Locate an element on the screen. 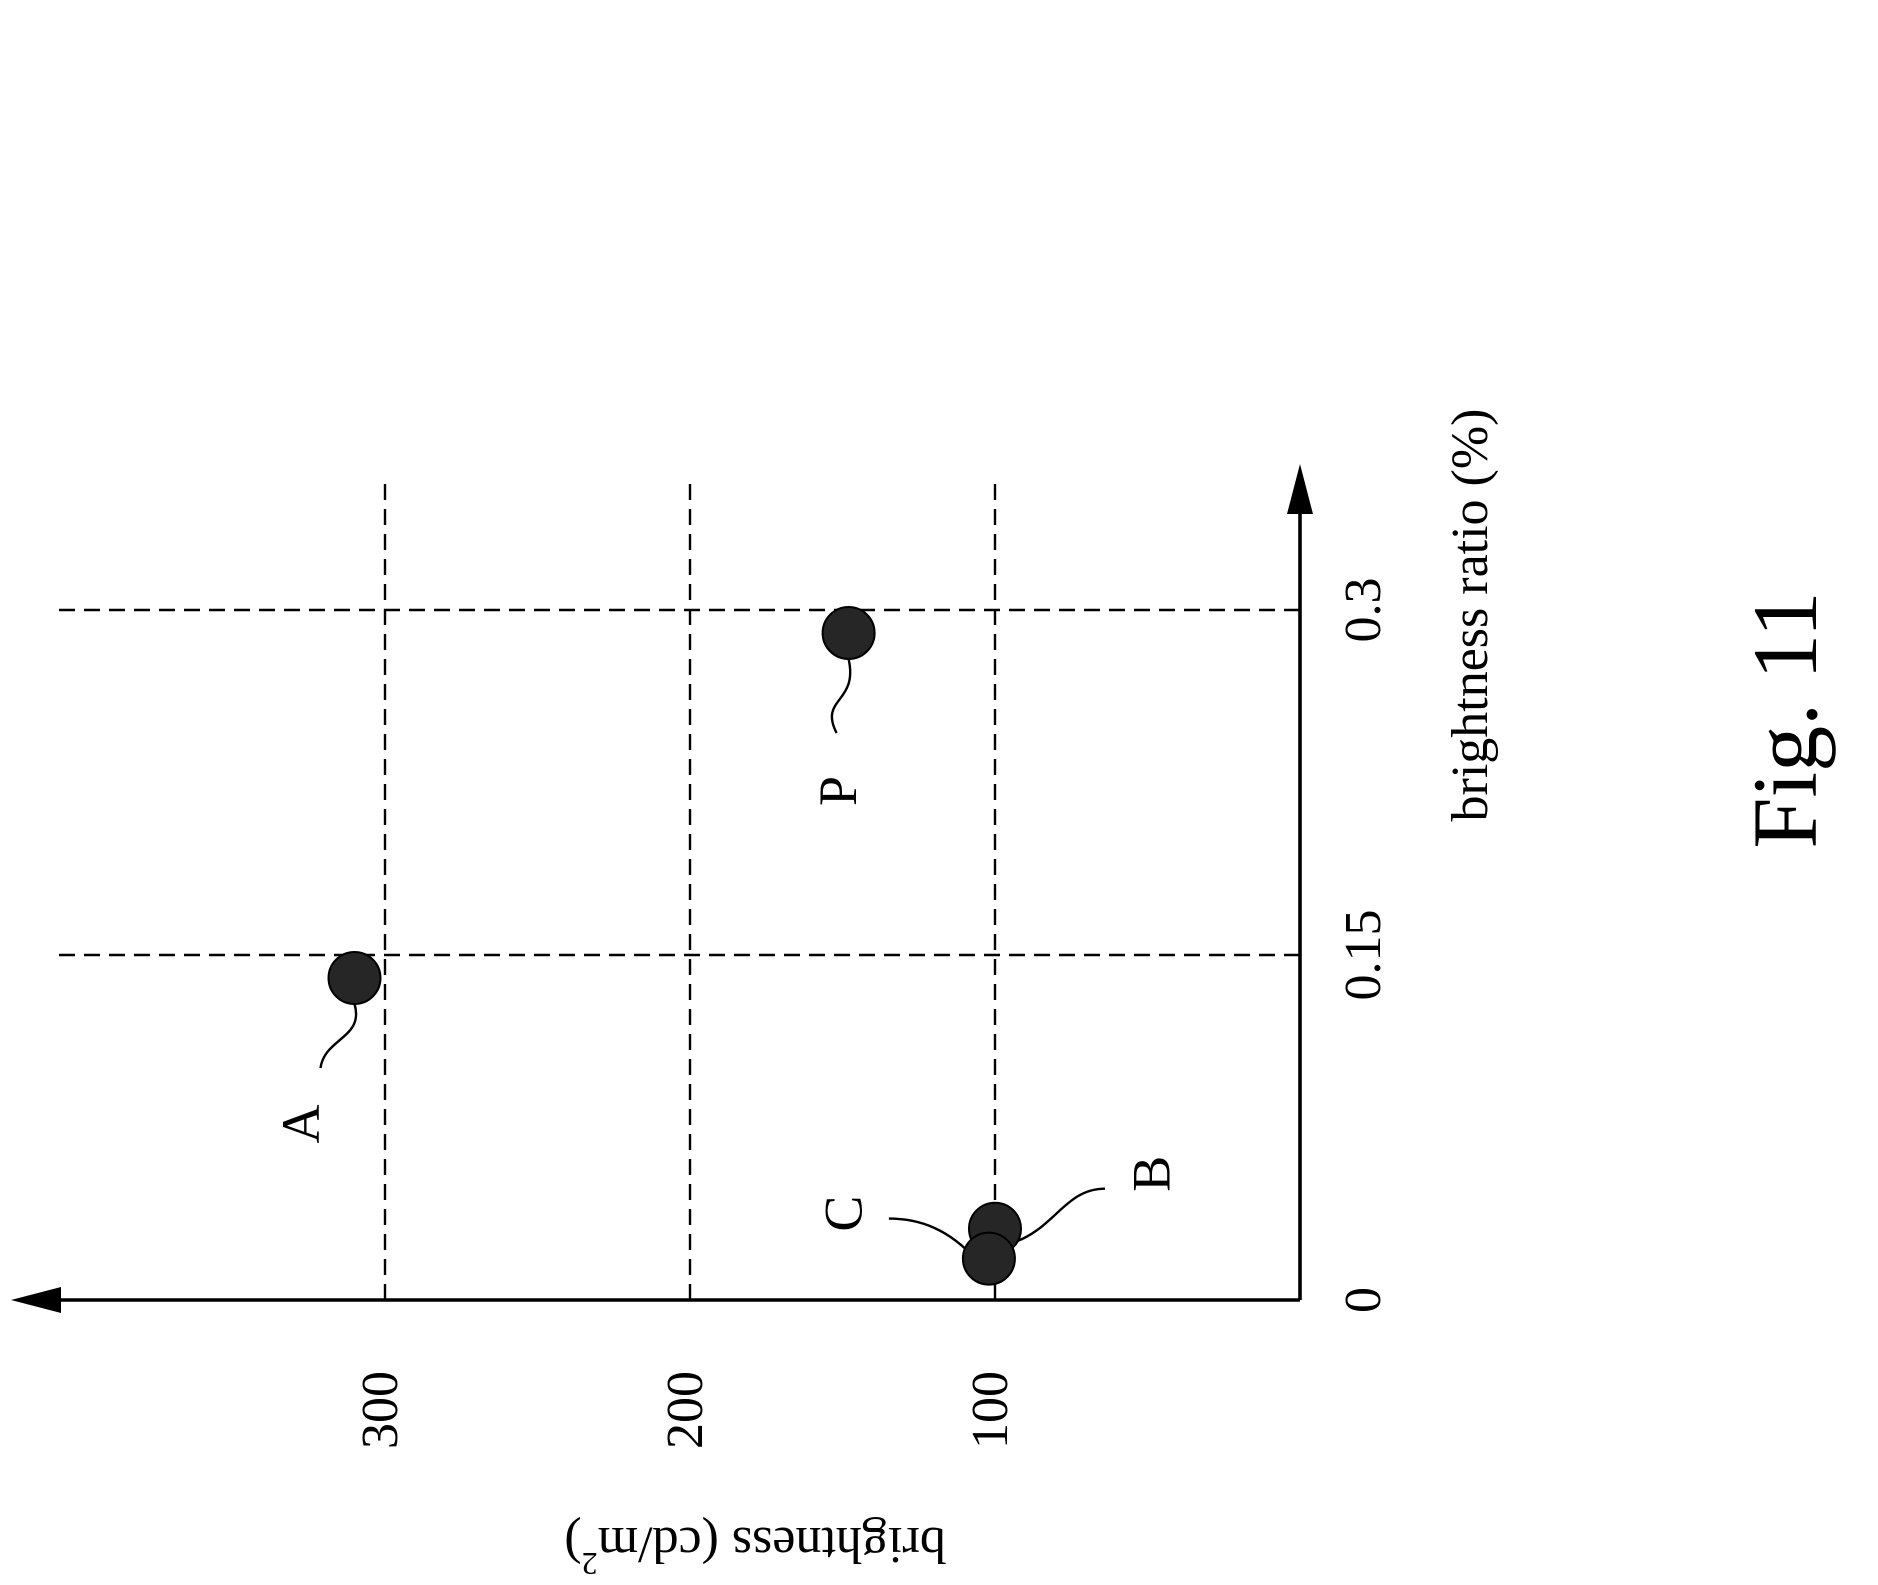  y-axis-label-superscript: 2 is located at coordinates (590, 1563).